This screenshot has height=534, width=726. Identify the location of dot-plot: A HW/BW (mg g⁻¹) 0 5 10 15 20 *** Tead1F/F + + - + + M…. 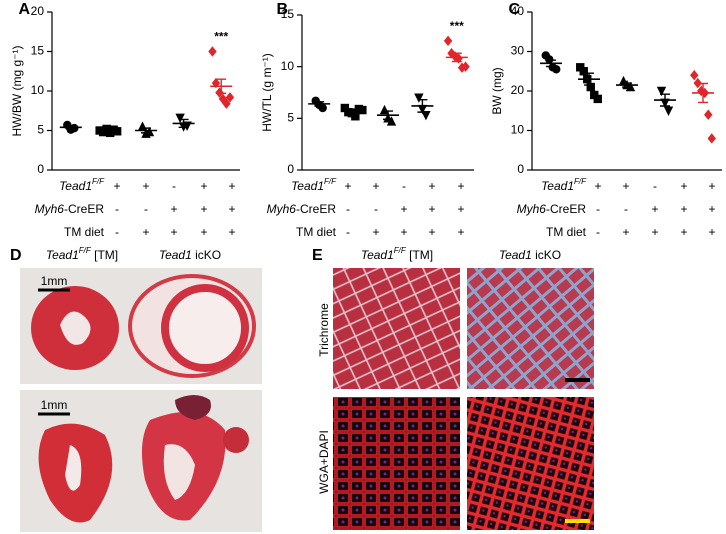
(125, 120).